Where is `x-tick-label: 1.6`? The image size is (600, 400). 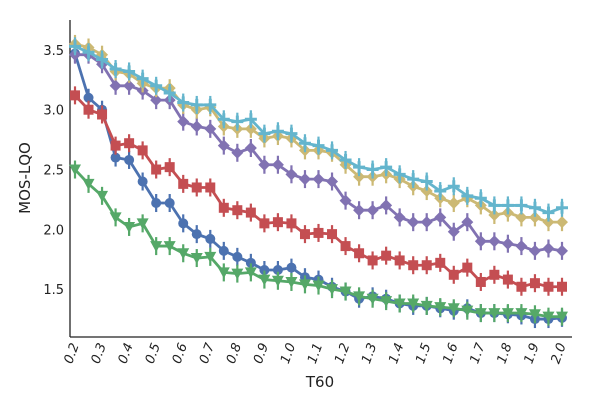
x-tick-label: 1.6 is located at coordinates (450, 353).